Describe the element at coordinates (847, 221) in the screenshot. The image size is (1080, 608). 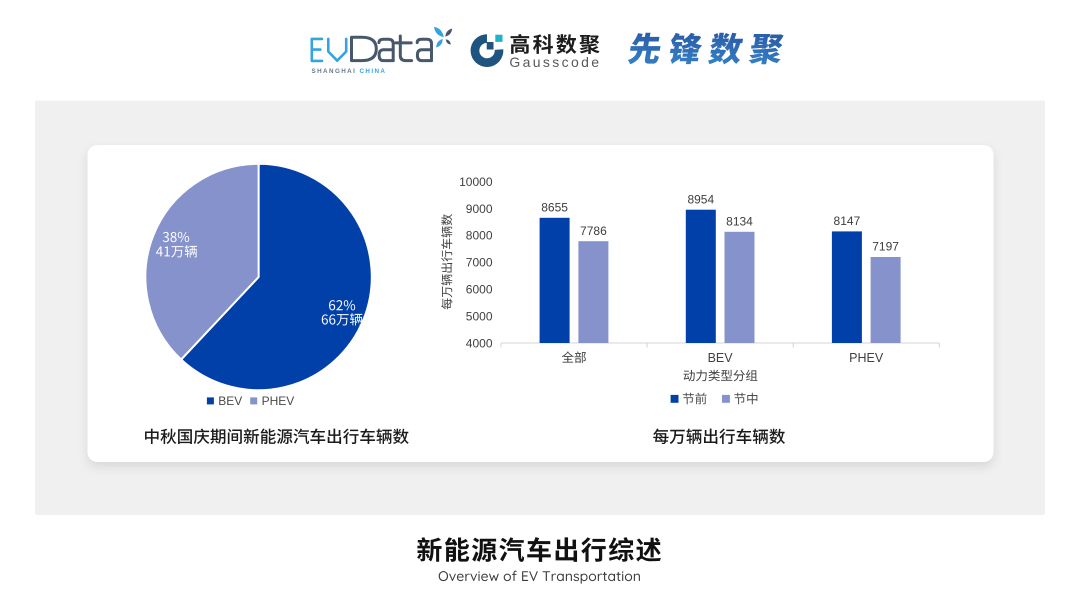
I see `svg-text: 8147` at that location.